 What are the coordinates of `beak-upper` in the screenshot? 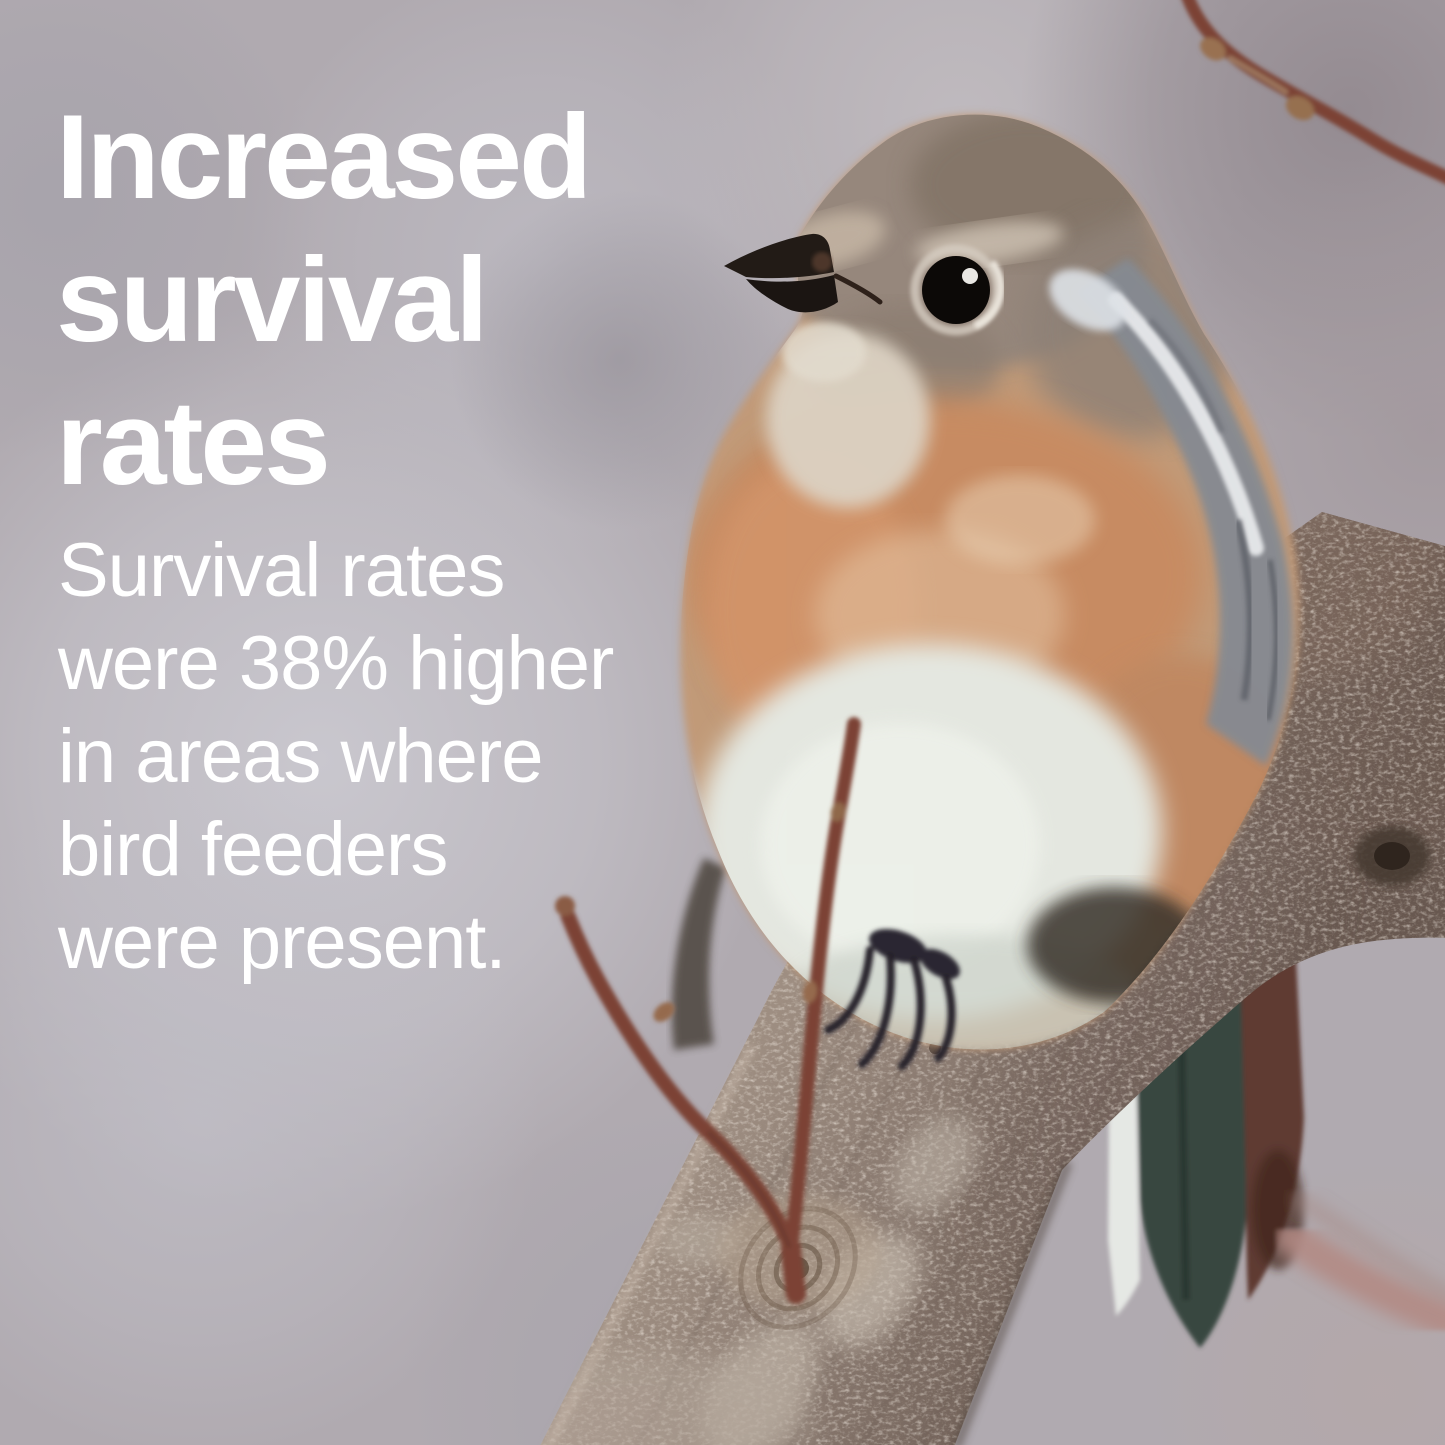 It's located at (779, 256).